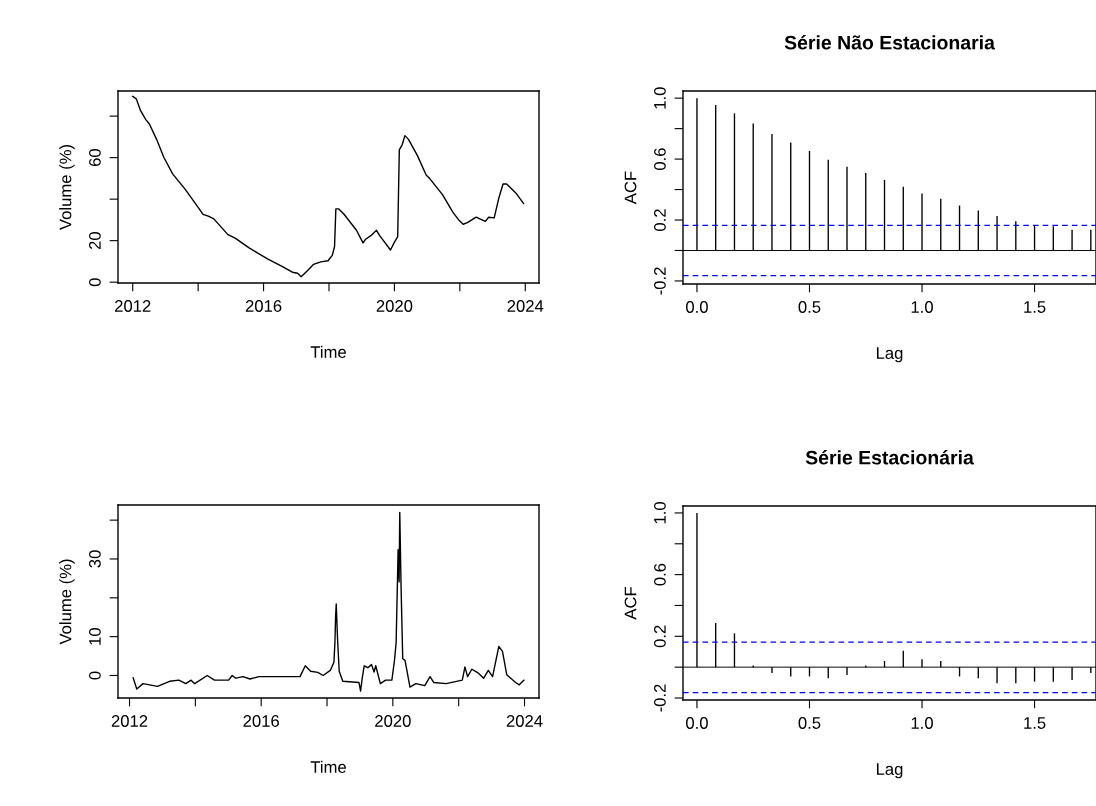  I want to click on y-tick-label: 20, so click(95, 241).